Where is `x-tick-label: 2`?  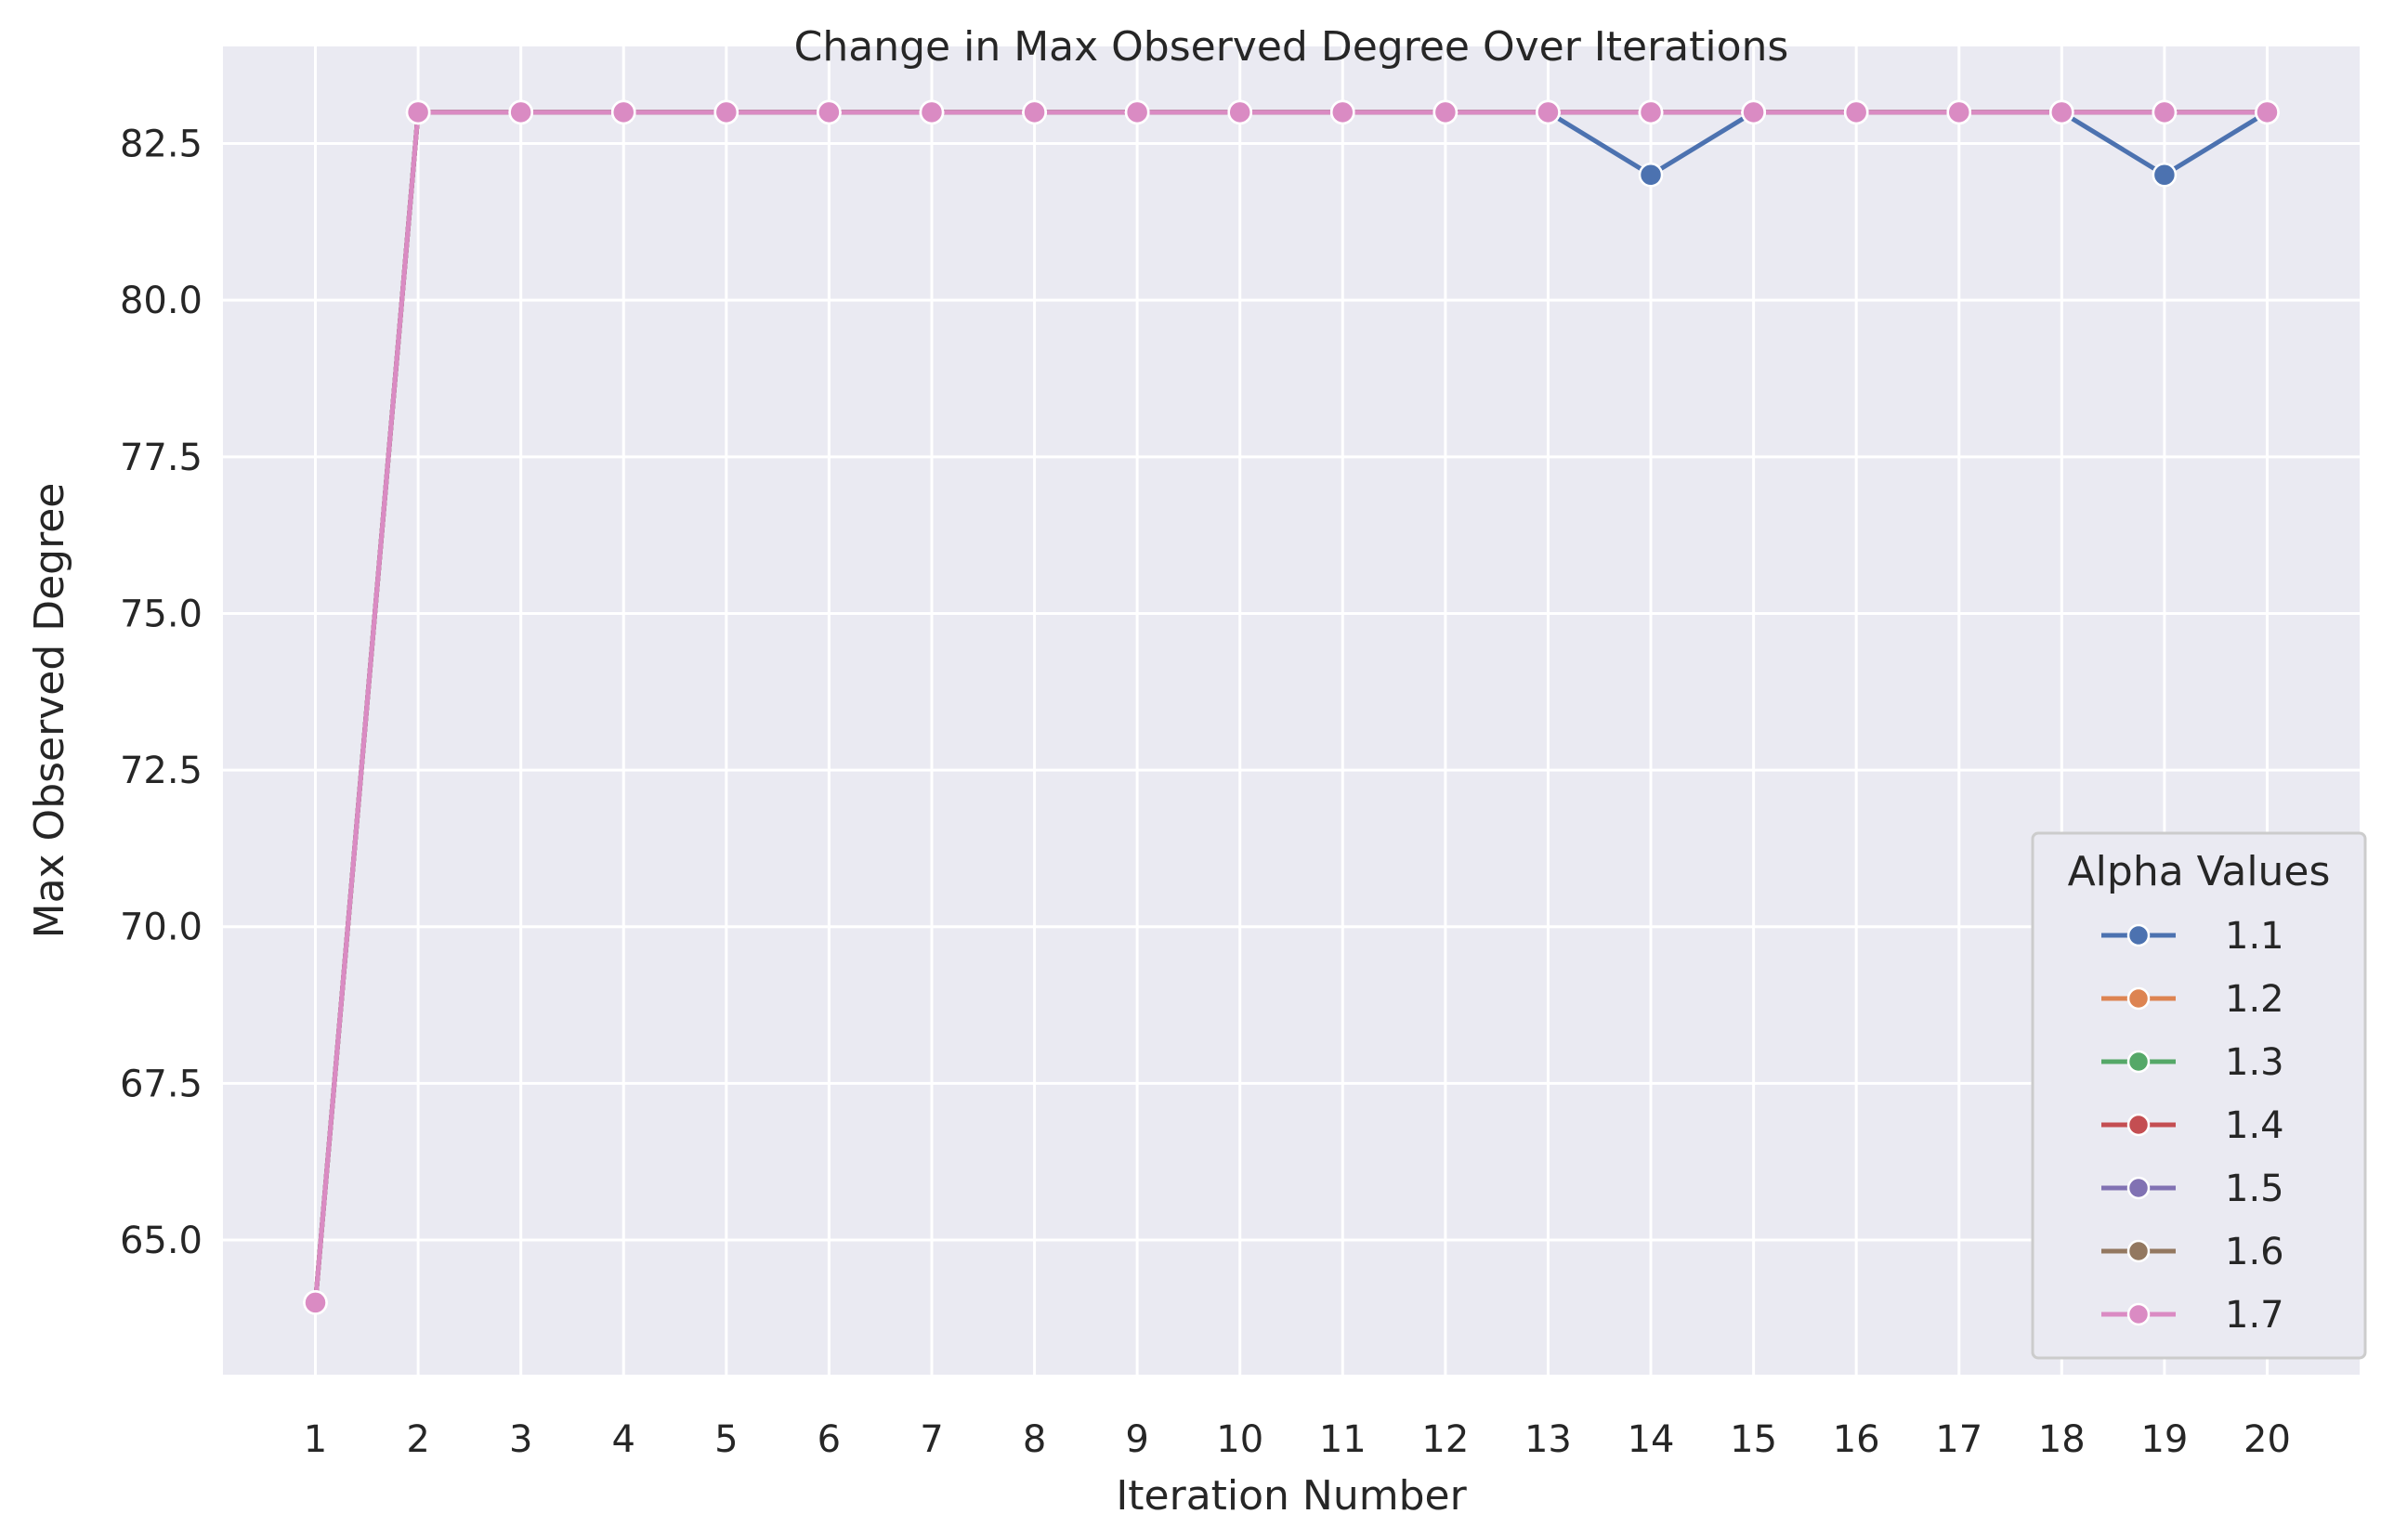 x-tick-label: 2 is located at coordinates (417, 1439).